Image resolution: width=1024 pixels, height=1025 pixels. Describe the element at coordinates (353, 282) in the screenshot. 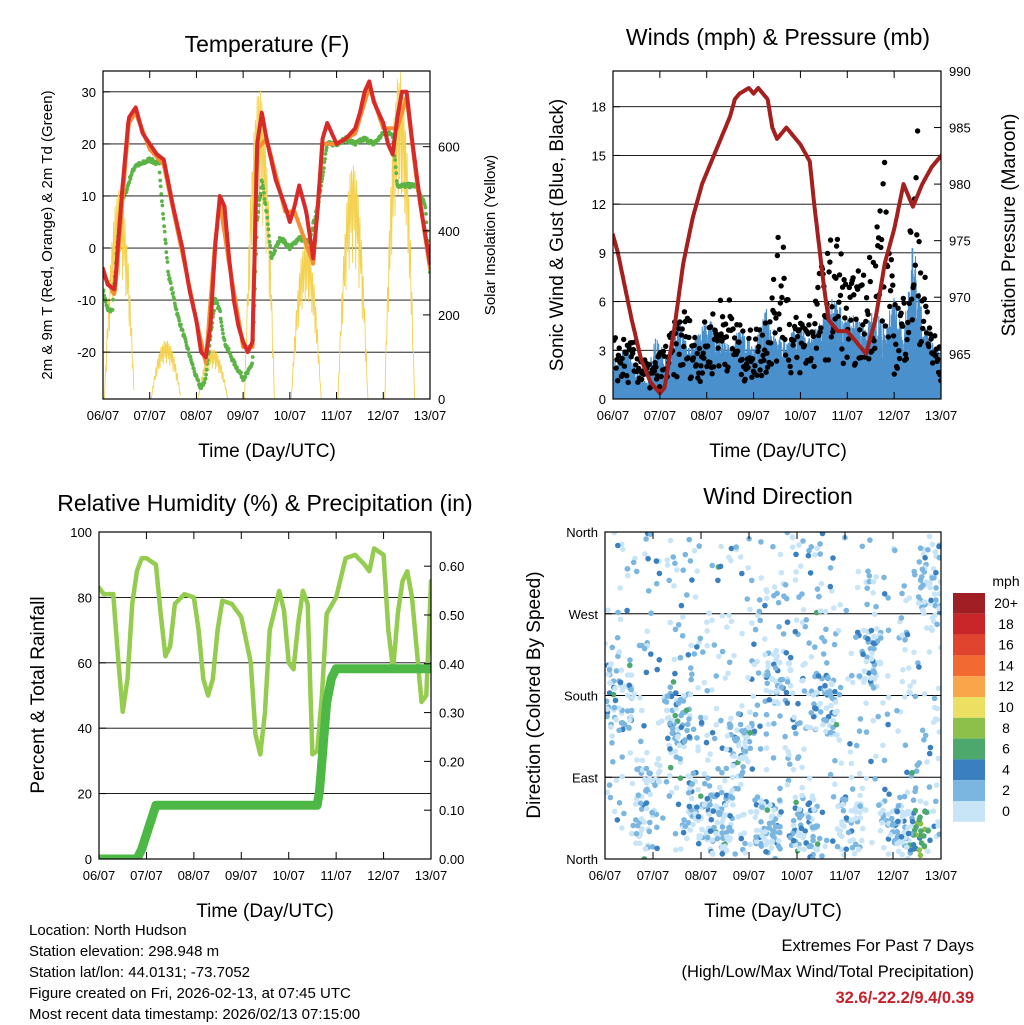

I see `solar-day-curve` at that location.